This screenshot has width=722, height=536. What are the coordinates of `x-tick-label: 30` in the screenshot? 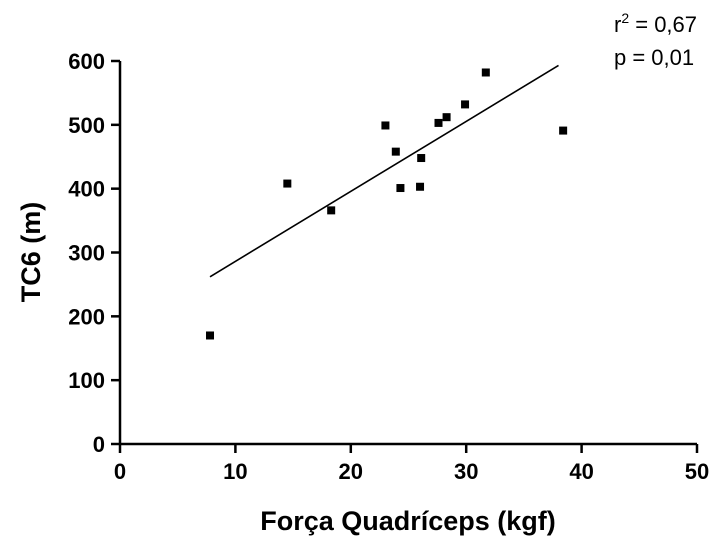 It's located at (466, 471).